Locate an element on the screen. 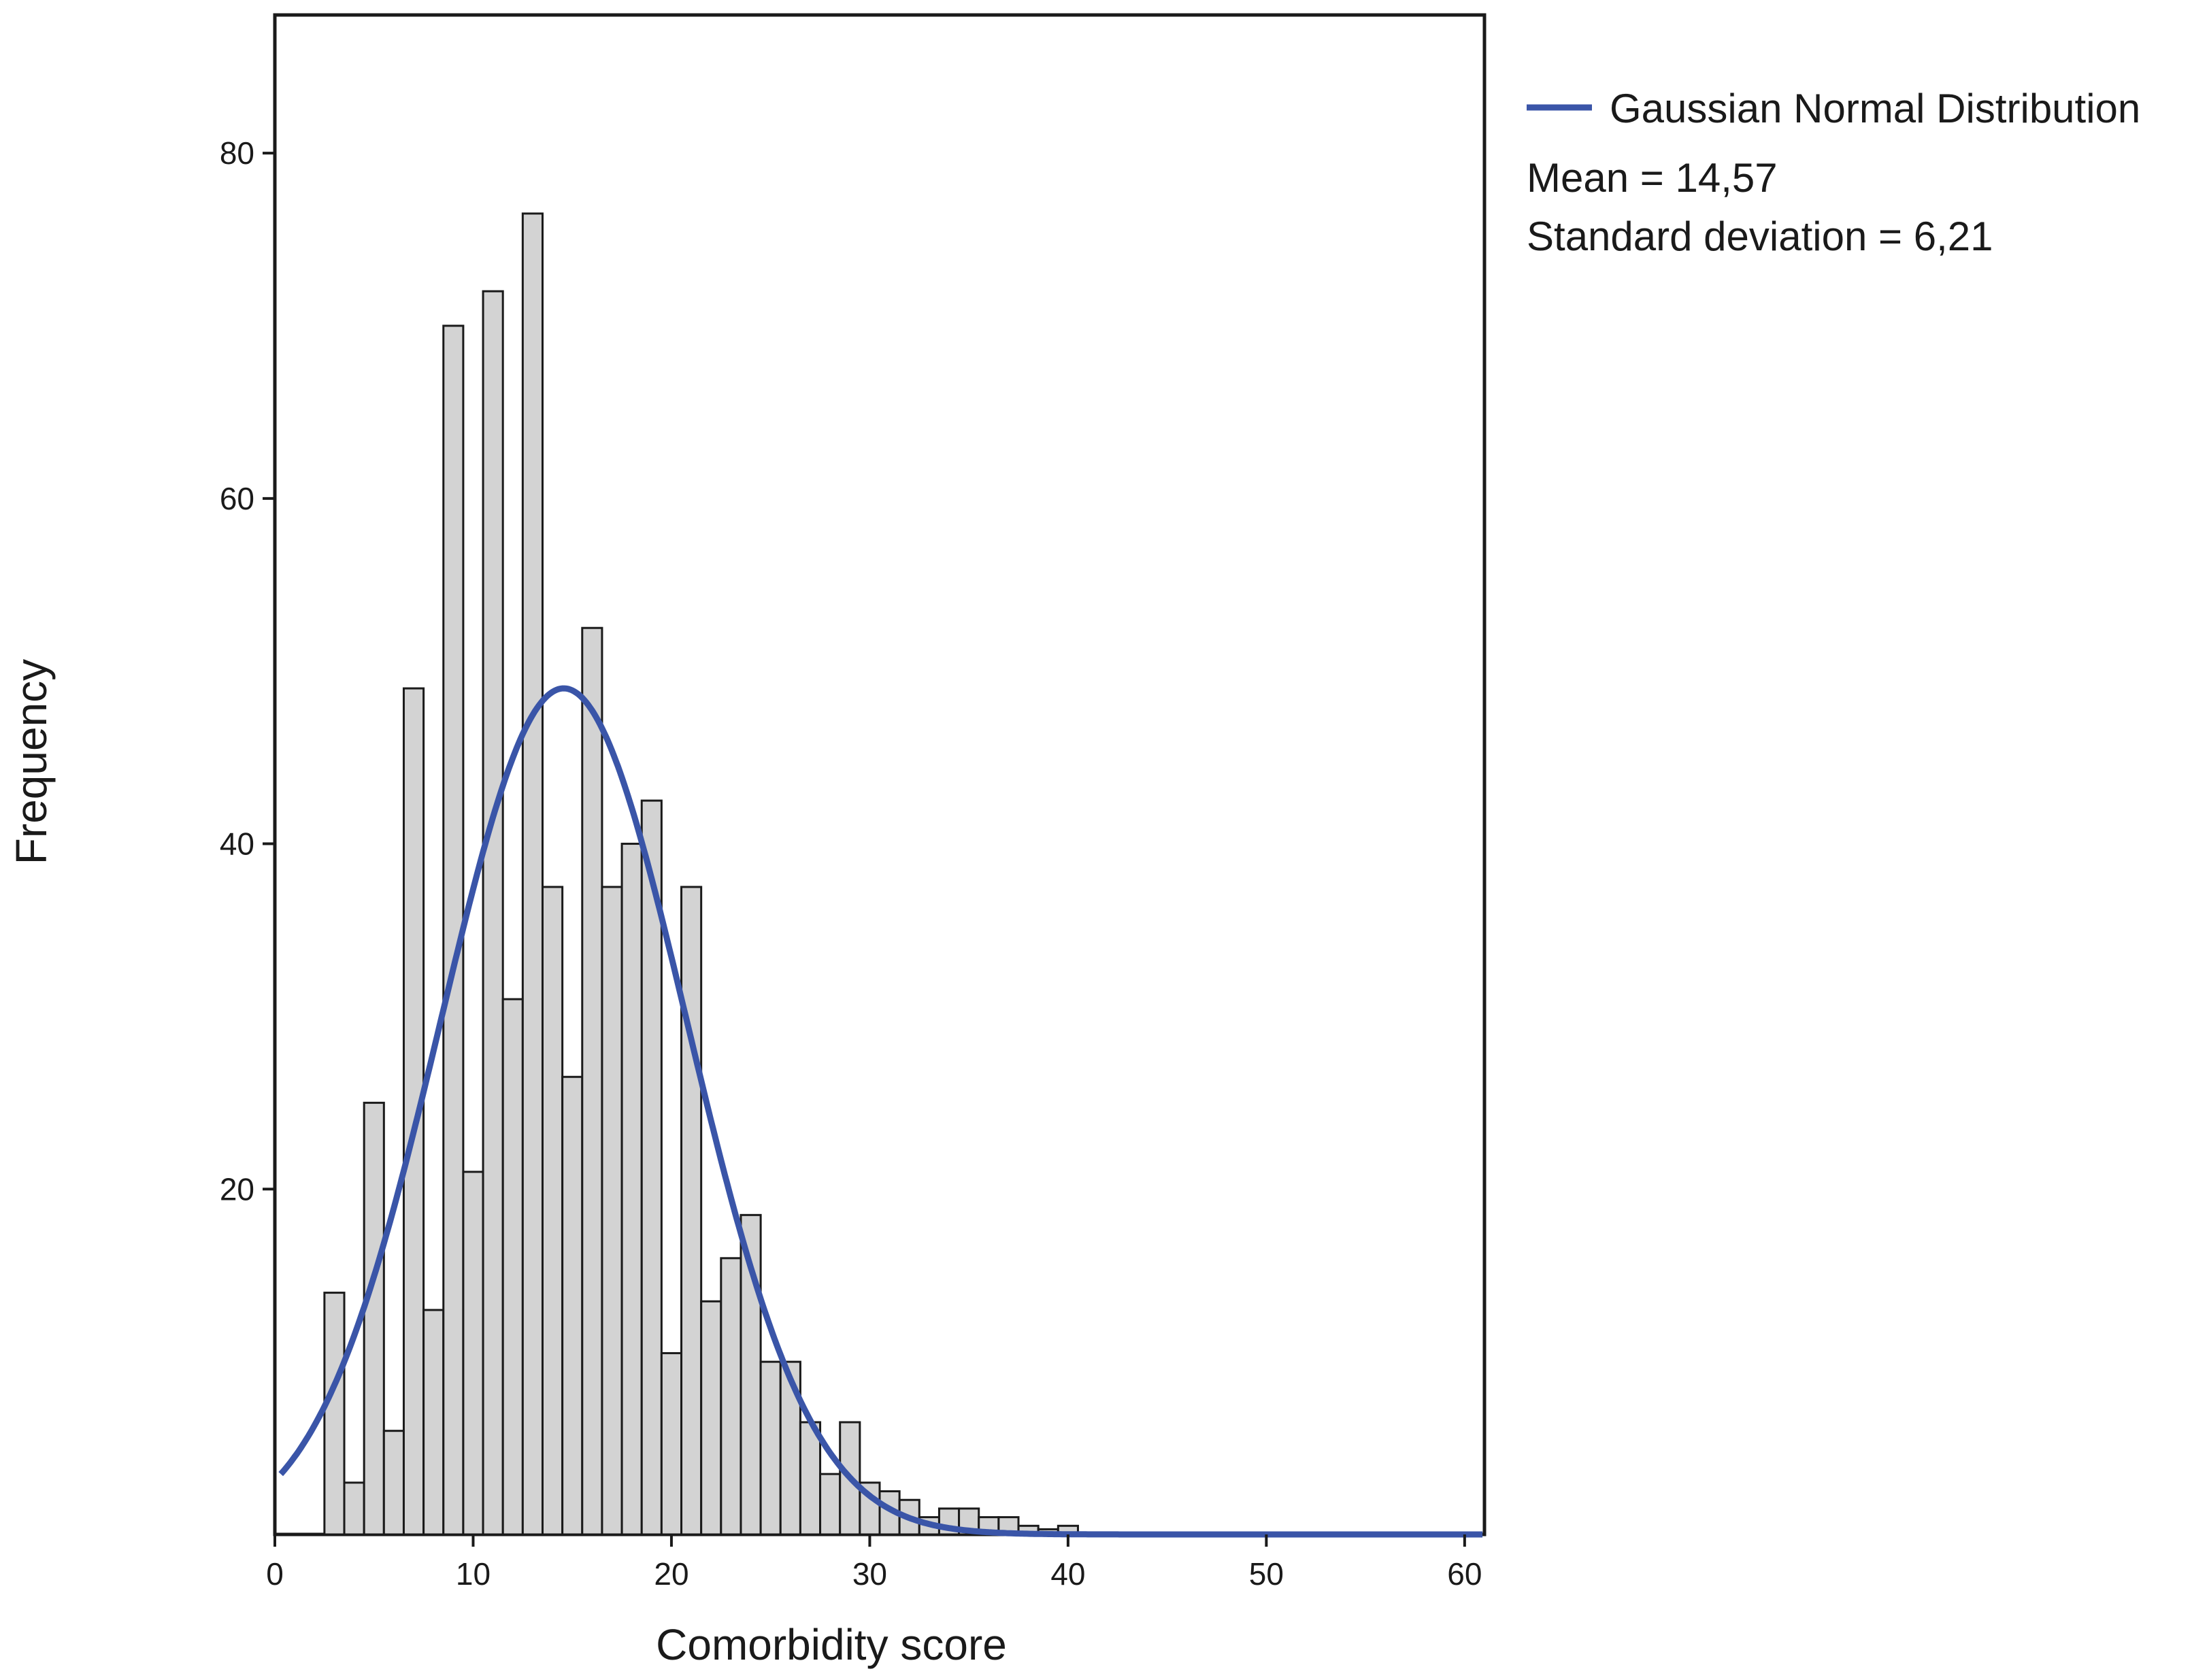 This screenshot has width=2192, height=1680. x-tick-label: 10 is located at coordinates (473, 1574).